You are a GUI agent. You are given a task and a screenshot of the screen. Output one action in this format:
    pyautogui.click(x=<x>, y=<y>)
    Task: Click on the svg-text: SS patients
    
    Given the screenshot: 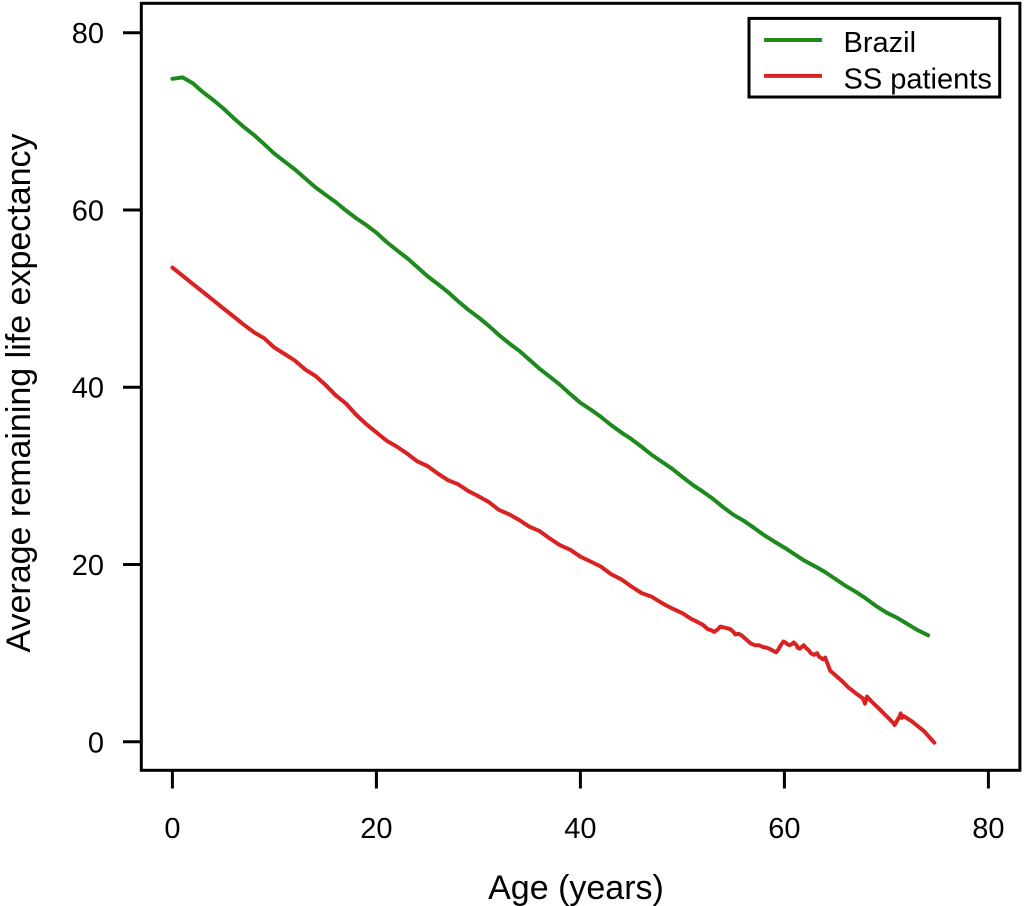 What is the action you would take?
    pyautogui.click(x=918, y=80)
    